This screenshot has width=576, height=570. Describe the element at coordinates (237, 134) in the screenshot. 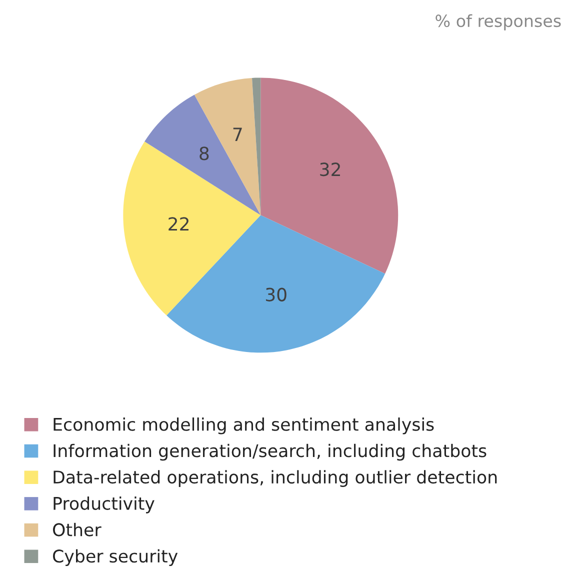

I see `data-label: 7` at that location.